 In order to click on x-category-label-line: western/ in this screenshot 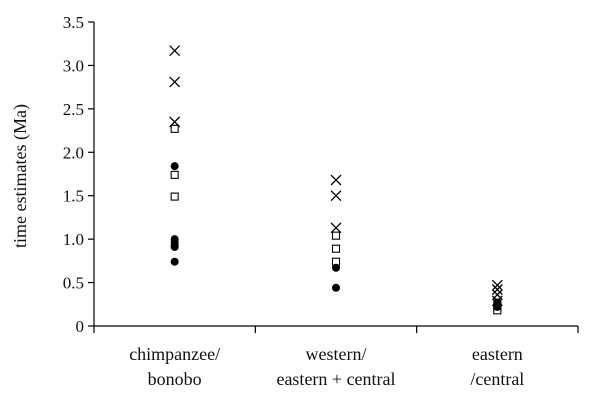, I will do `click(336, 354)`.